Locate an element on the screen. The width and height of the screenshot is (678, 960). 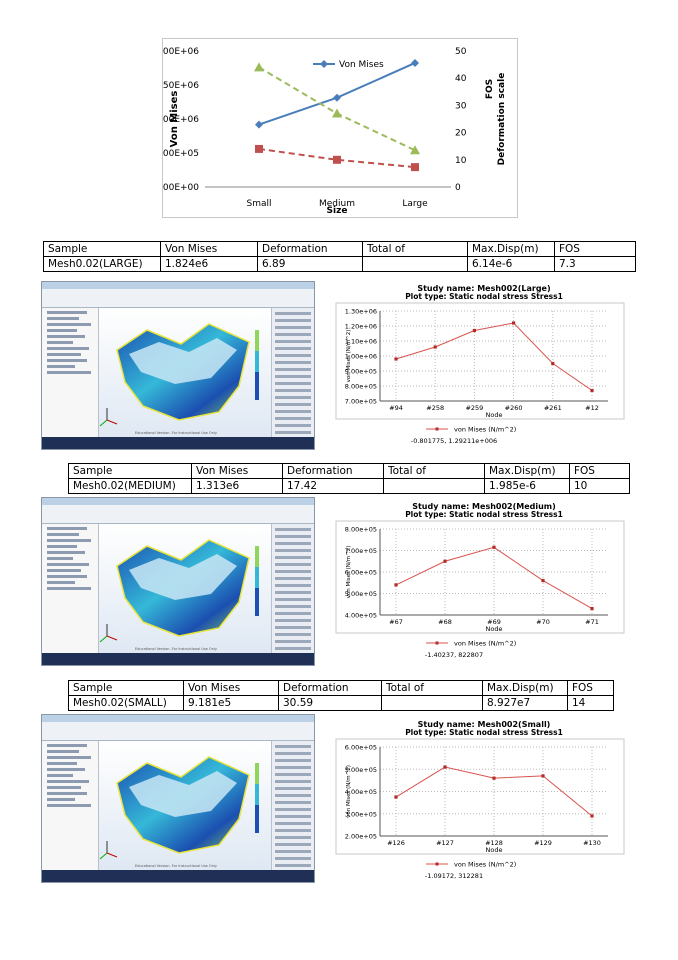
x-tick-label: #12 is located at coordinates (592, 408).